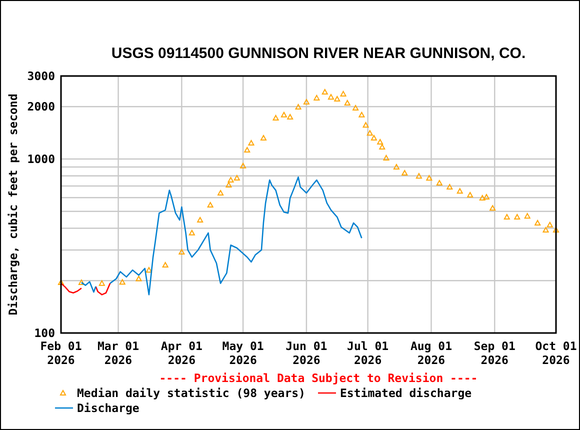 This screenshot has height=430, width=580. Describe the element at coordinates (41, 107) in the screenshot. I see `y-tick-label: 2000` at that location.